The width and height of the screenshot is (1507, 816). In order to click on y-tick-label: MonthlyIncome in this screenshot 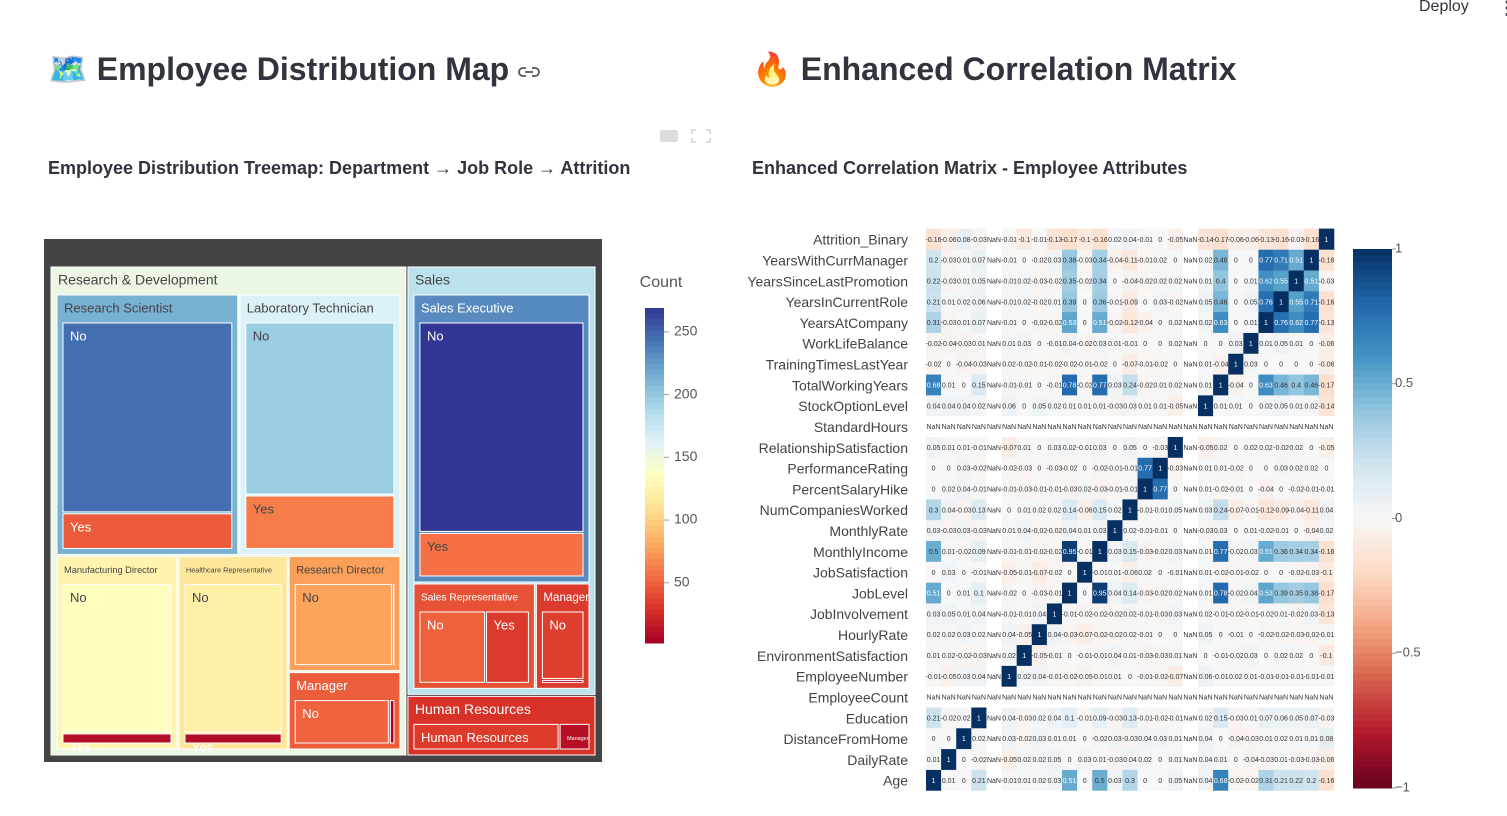, I will do `click(860, 552)`.